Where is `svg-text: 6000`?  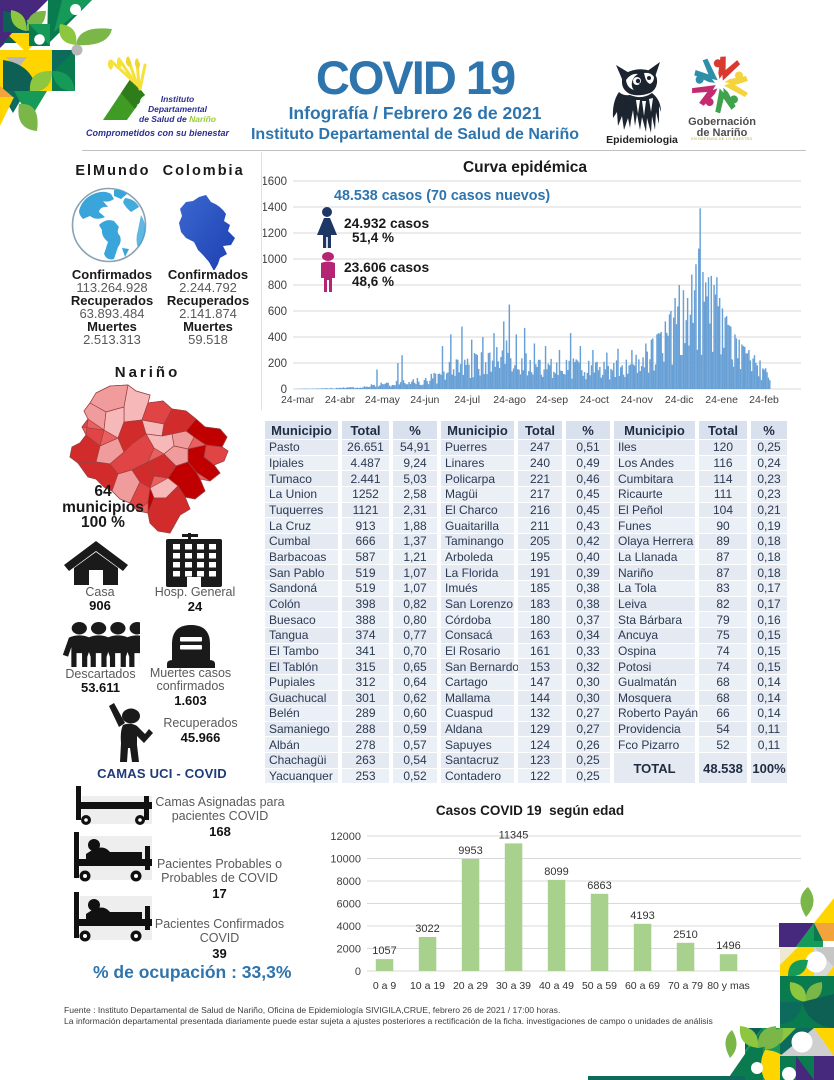 svg-text: 6000 is located at coordinates (349, 905).